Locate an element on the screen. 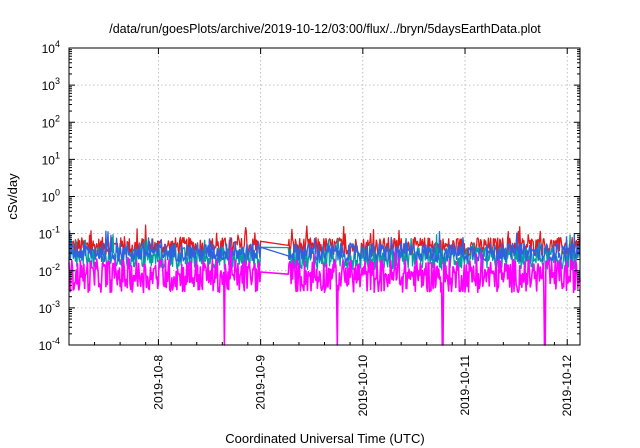 This screenshot has width=640, height=448. y-tick-label: 10³ is located at coordinates (51, 84).